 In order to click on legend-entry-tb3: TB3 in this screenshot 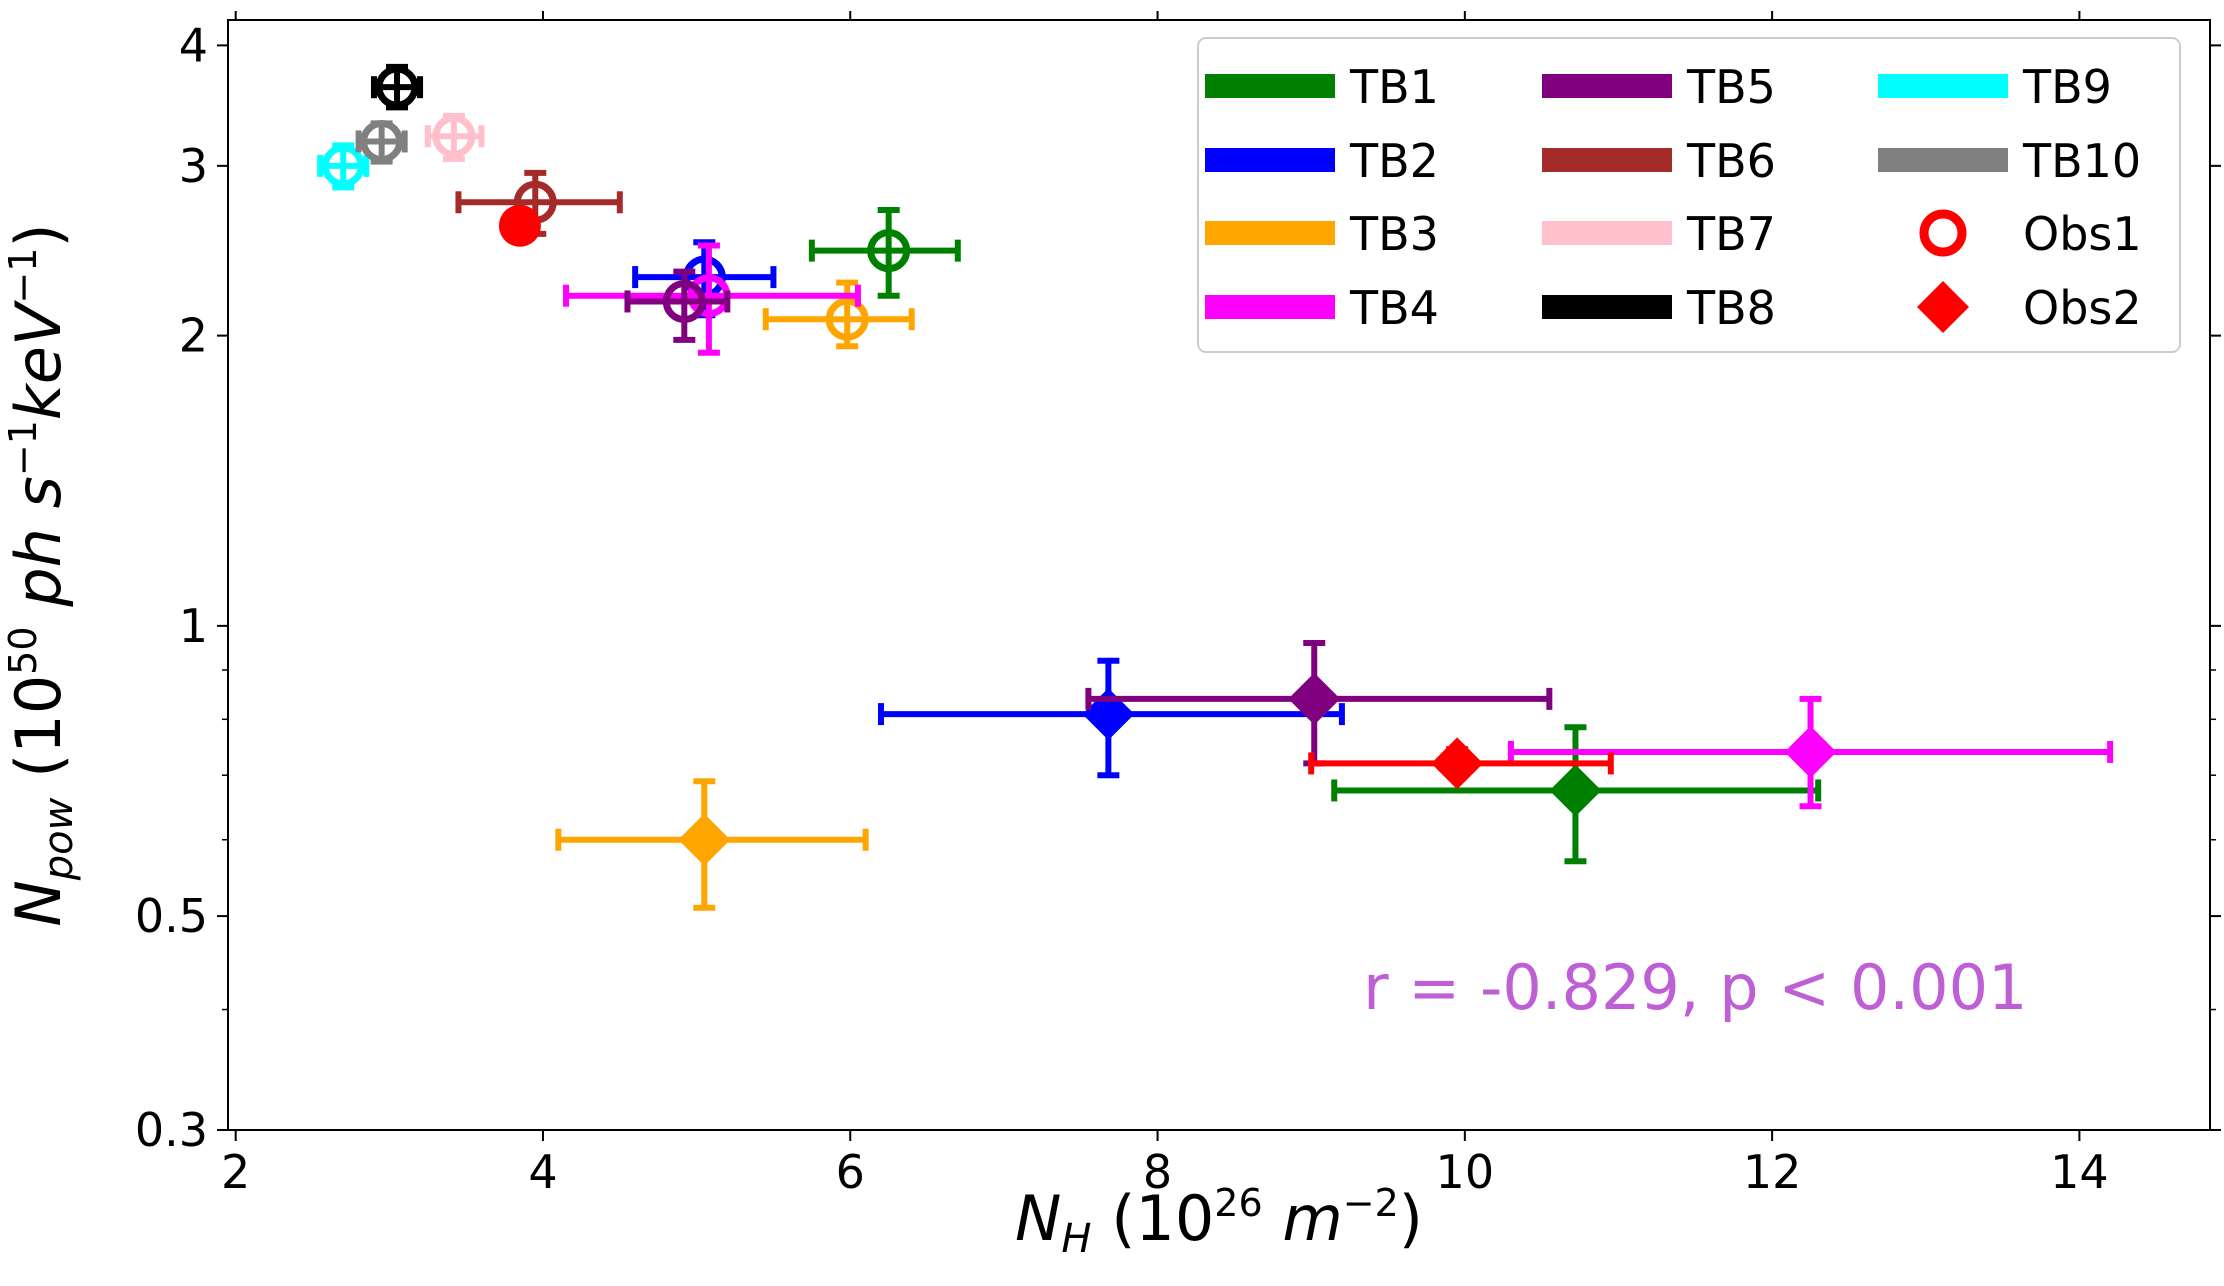, I will do `click(1322, 234)`.